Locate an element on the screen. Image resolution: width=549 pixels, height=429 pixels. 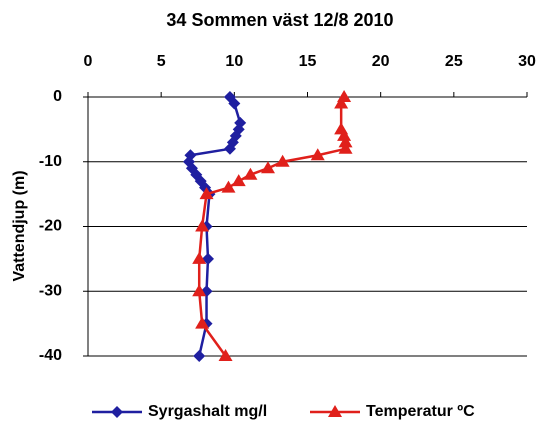
y-tick-label: -30 is located at coordinates (50, 290).